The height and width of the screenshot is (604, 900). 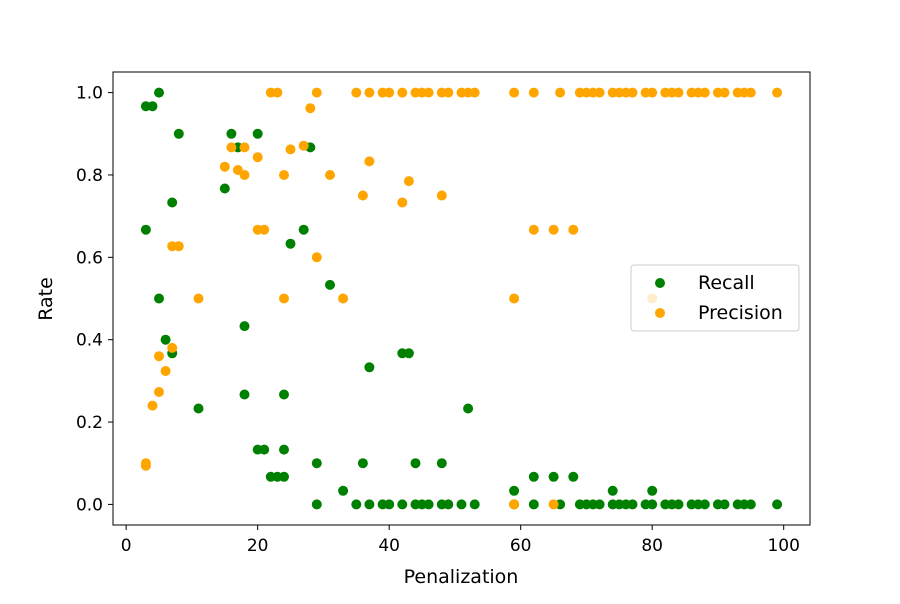 I want to click on y-tick-label: 1.0, so click(x=89, y=94).